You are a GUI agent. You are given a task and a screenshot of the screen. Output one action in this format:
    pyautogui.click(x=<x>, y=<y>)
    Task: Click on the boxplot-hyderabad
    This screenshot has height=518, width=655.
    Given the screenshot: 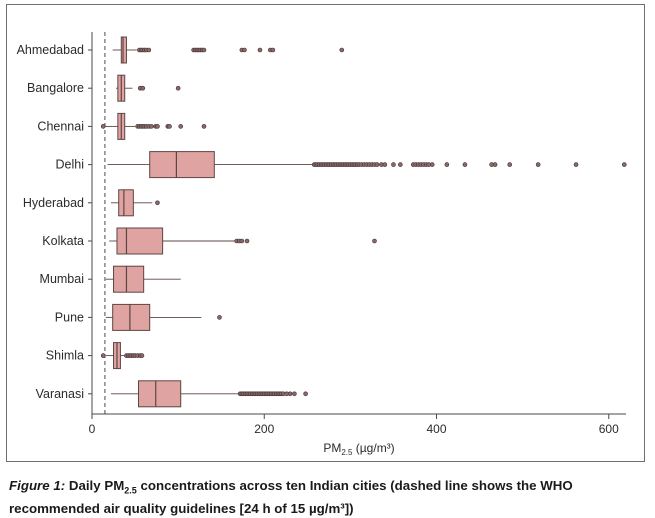 What is the action you would take?
    pyautogui.click(x=135, y=203)
    